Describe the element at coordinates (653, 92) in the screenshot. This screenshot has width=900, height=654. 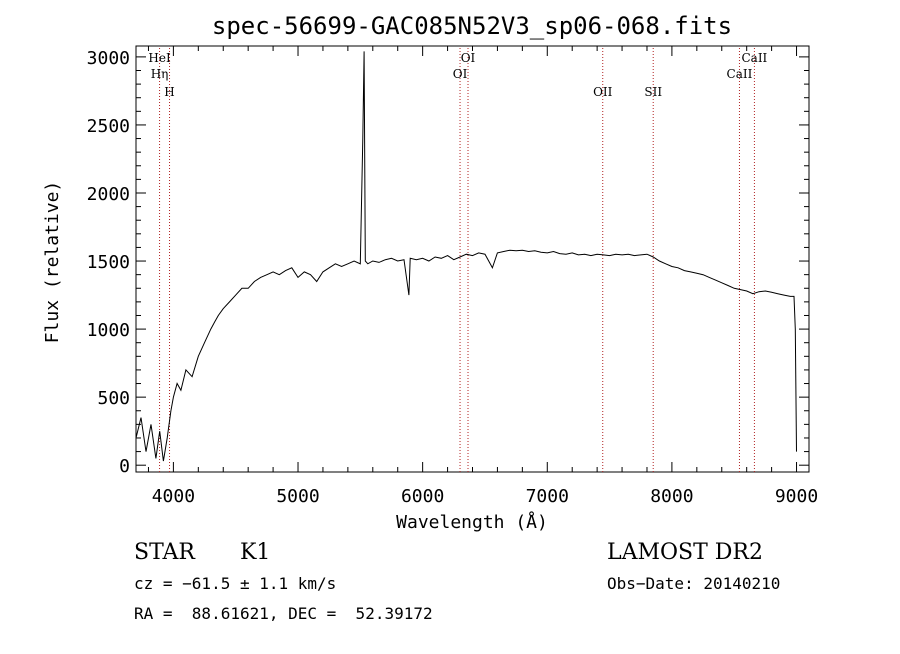
I see `line-marker-label: SII` at that location.